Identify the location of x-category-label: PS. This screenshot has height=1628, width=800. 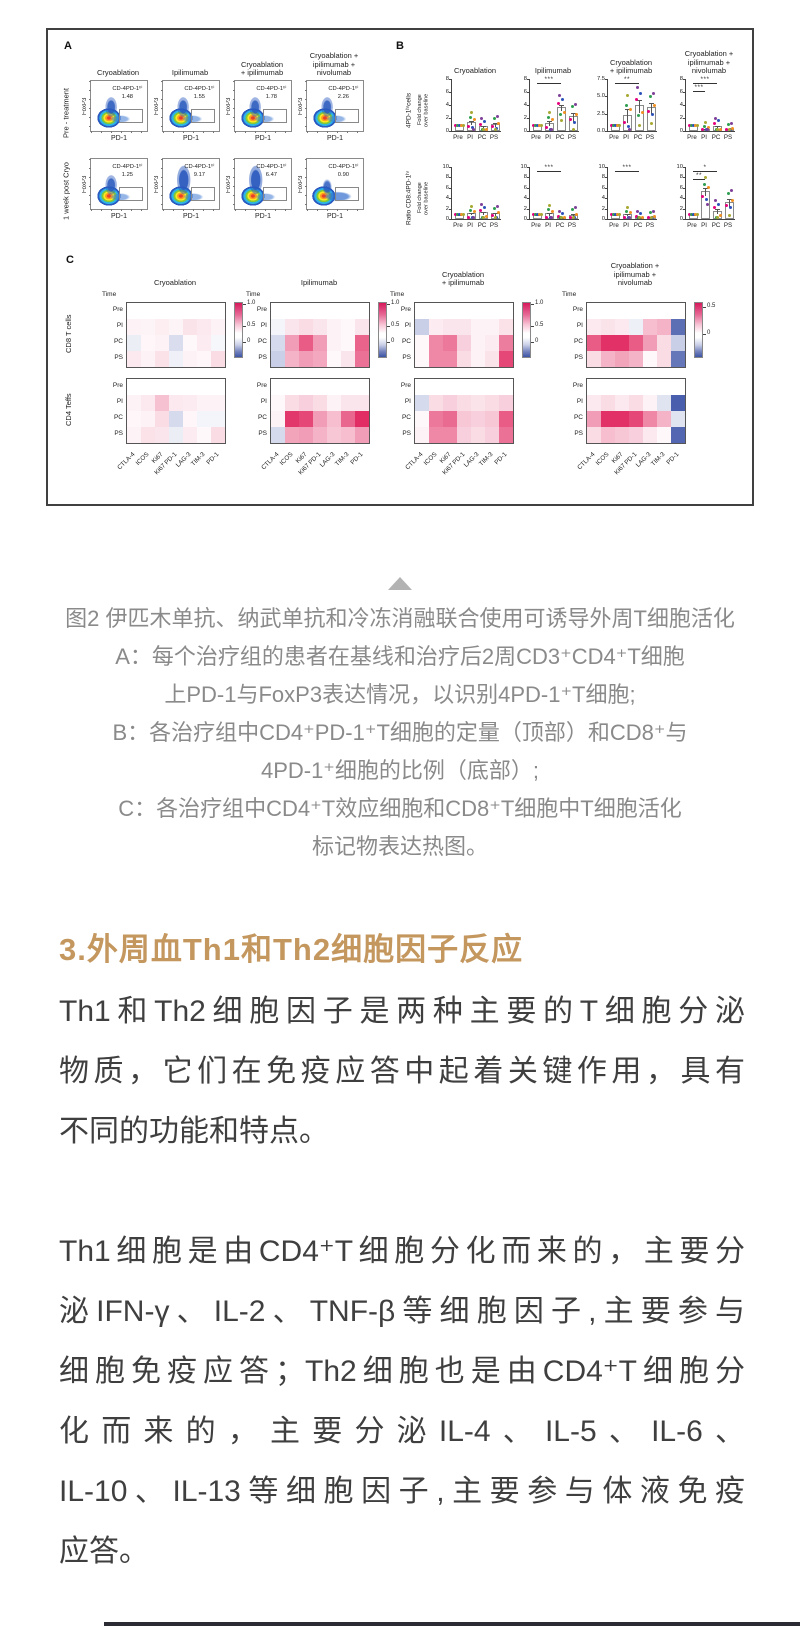
(728, 137).